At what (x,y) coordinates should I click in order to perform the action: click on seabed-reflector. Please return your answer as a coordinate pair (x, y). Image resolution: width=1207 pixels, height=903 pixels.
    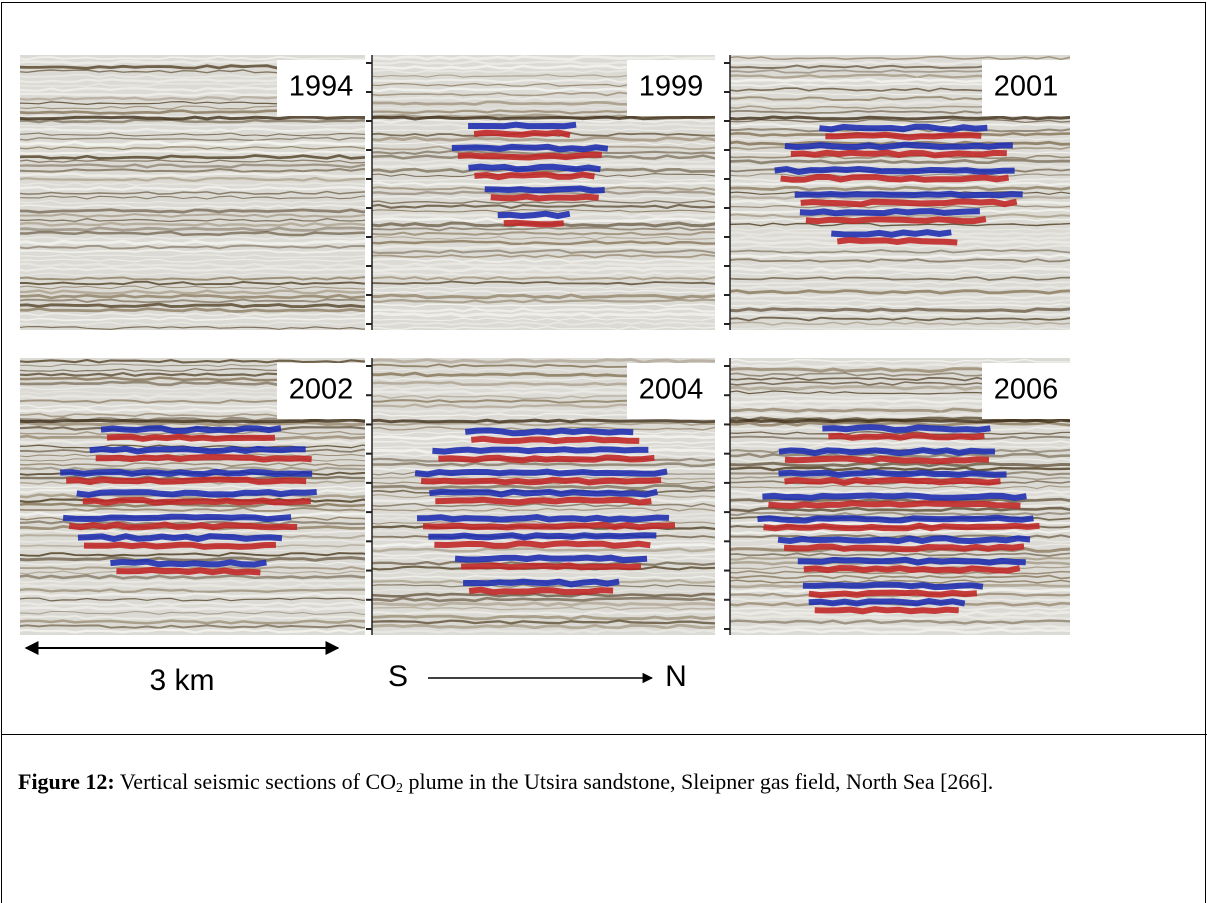
    Looking at the image, I should click on (543, 118).